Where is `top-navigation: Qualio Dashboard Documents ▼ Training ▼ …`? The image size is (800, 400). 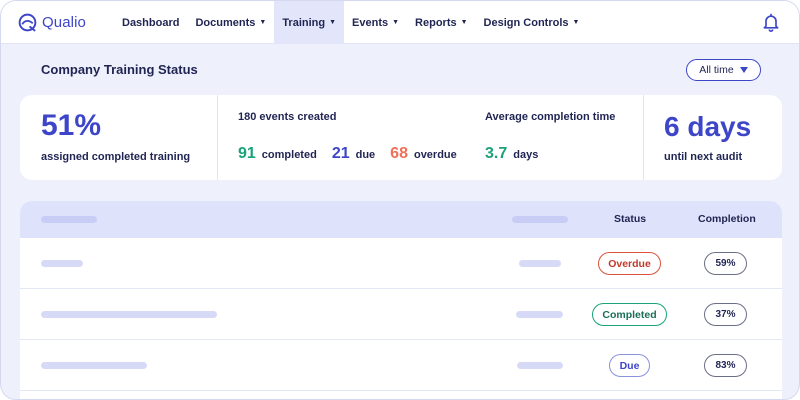 top-navigation: Qualio Dashboard Documents ▼ Training ▼ … is located at coordinates (400, 22).